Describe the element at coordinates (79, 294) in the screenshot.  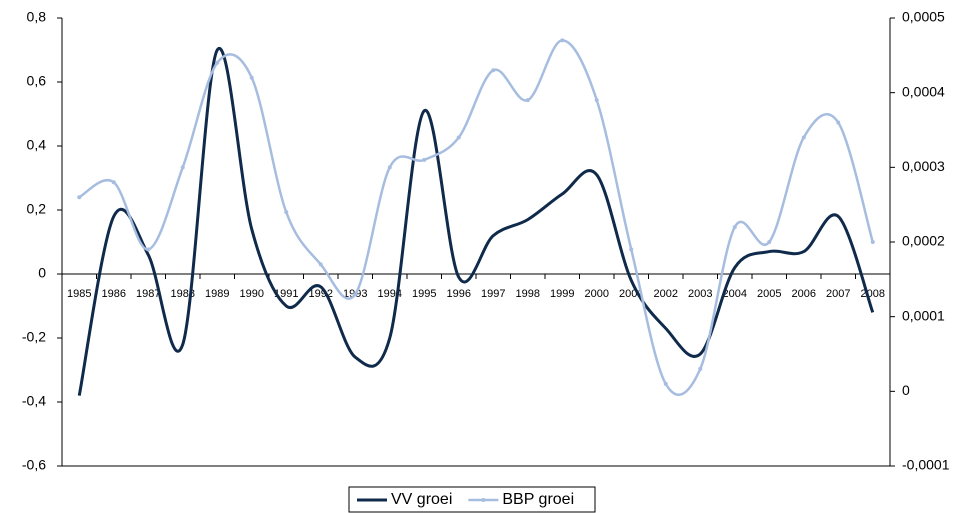
I see `x-tick-label: 1985` at that location.